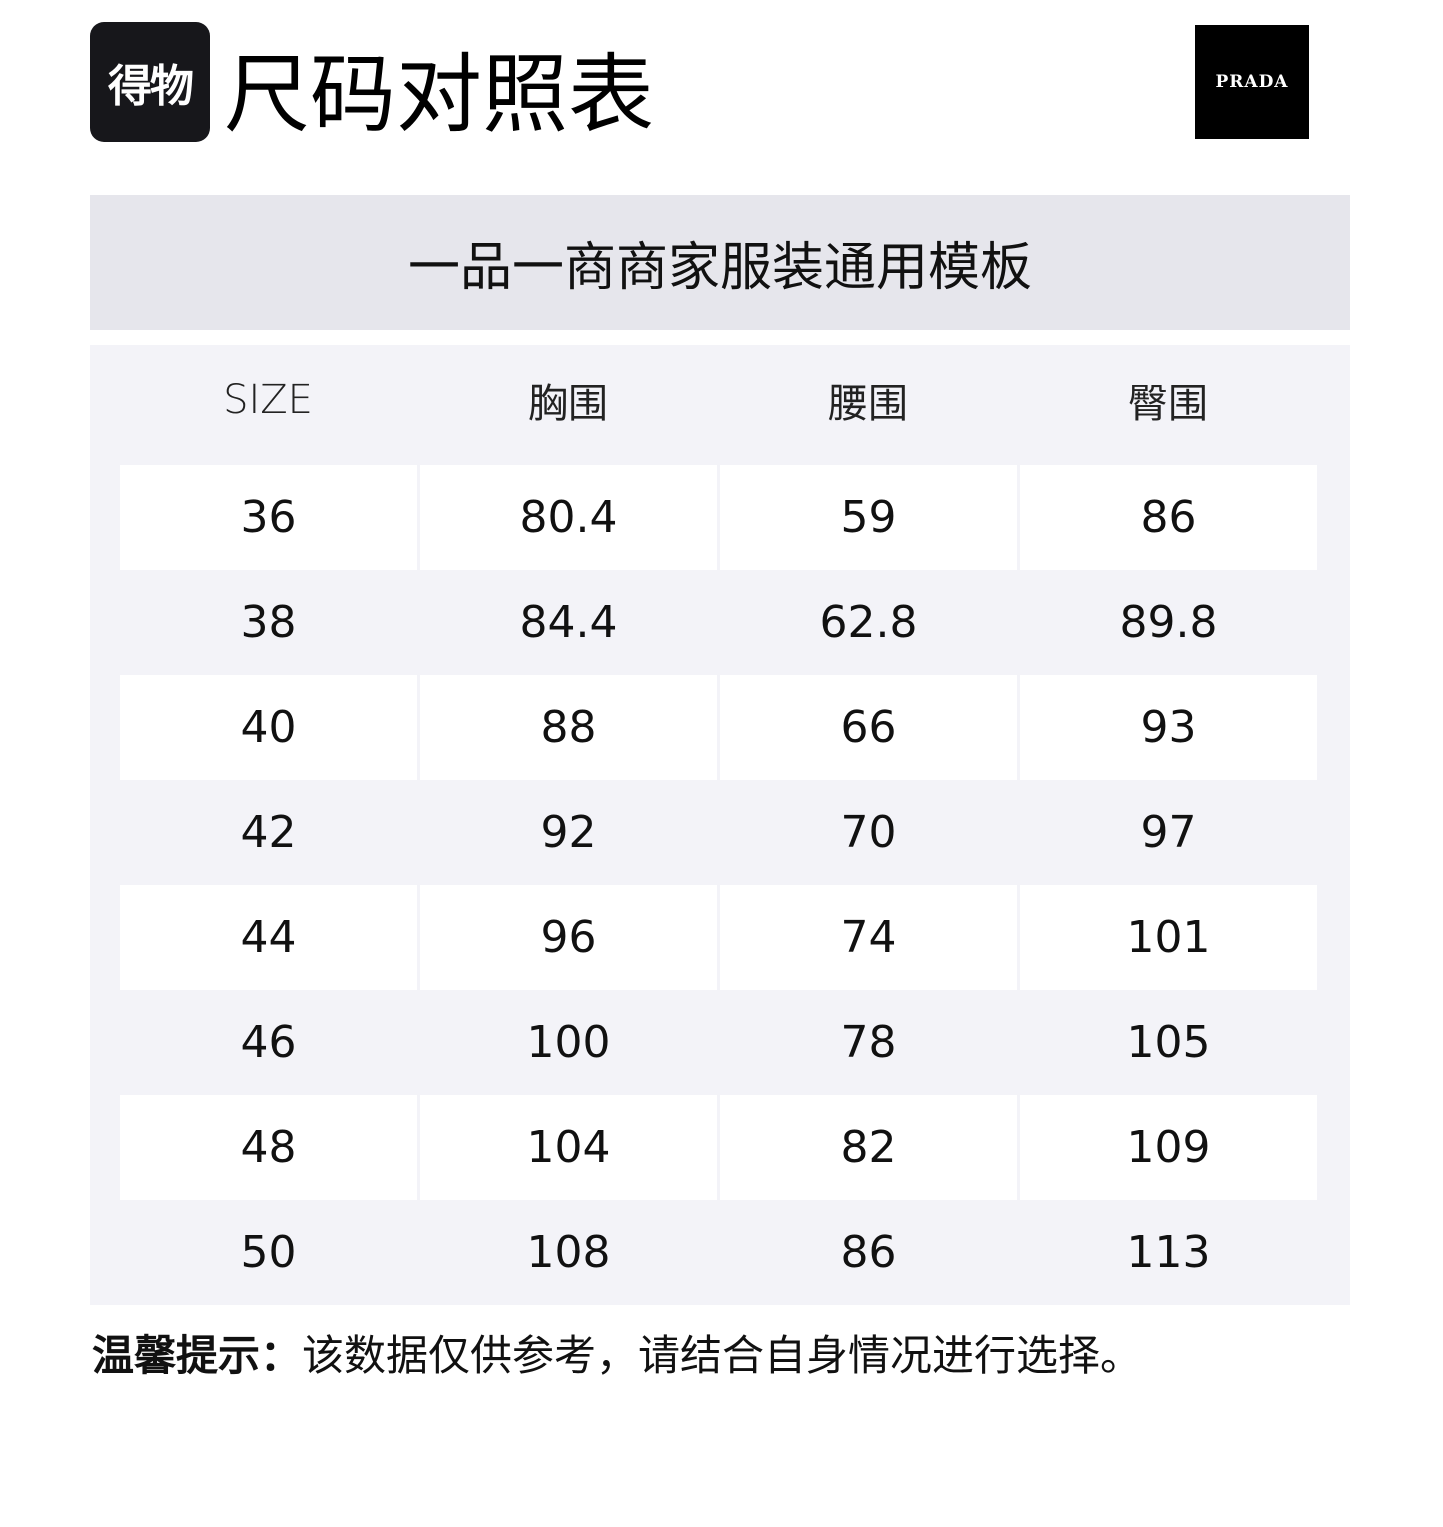 The width and height of the screenshot is (1443, 1527). What do you see at coordinates (1168, 1252) in the screenshot?
I see `table-cell: 113` at bounding box center [1168, 1252].